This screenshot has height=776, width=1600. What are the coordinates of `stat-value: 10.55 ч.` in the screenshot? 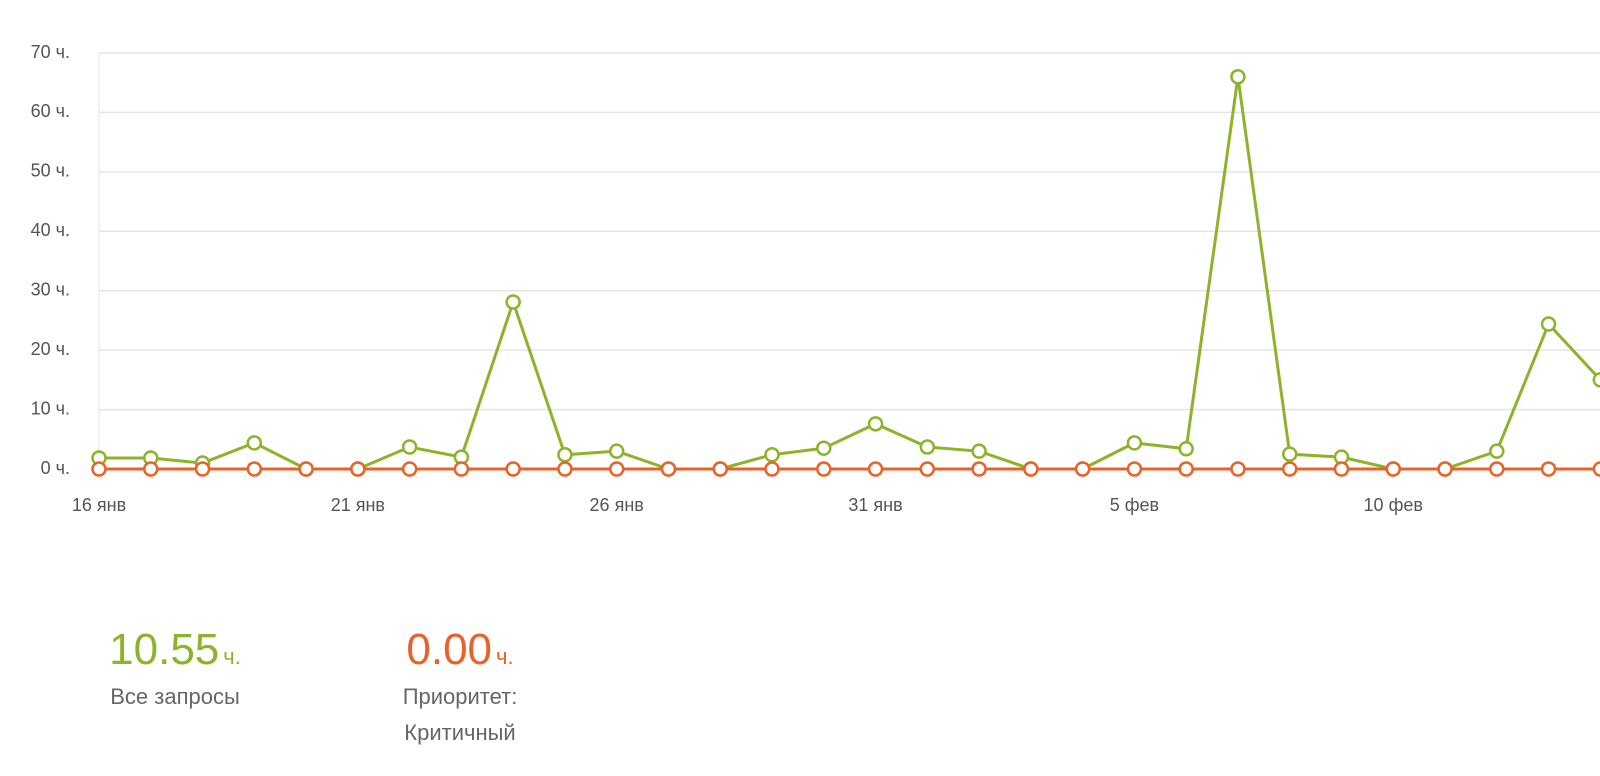 It's located at (175, 650).